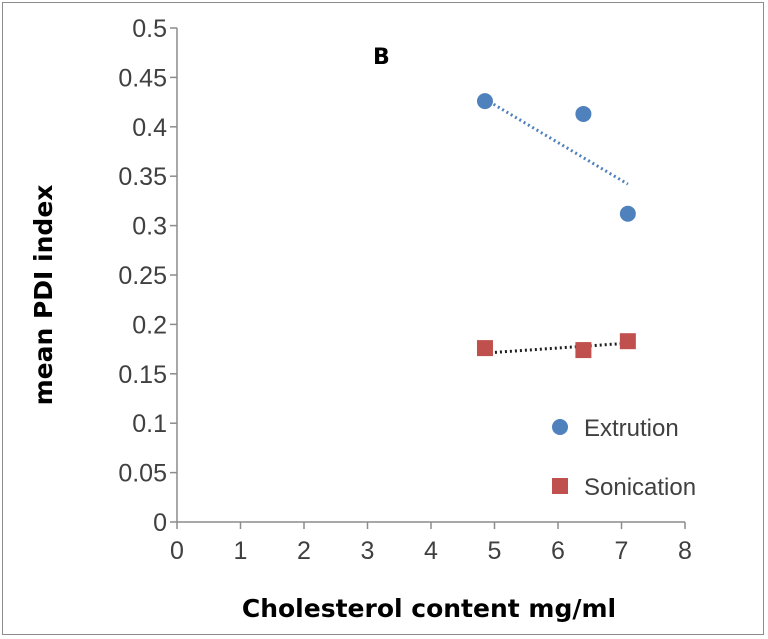 The image size is (768, 639). What do you see at coordinates (556, 141) in the screenshot?
I see `trendline-extrution` at bounding box center [556, 141].